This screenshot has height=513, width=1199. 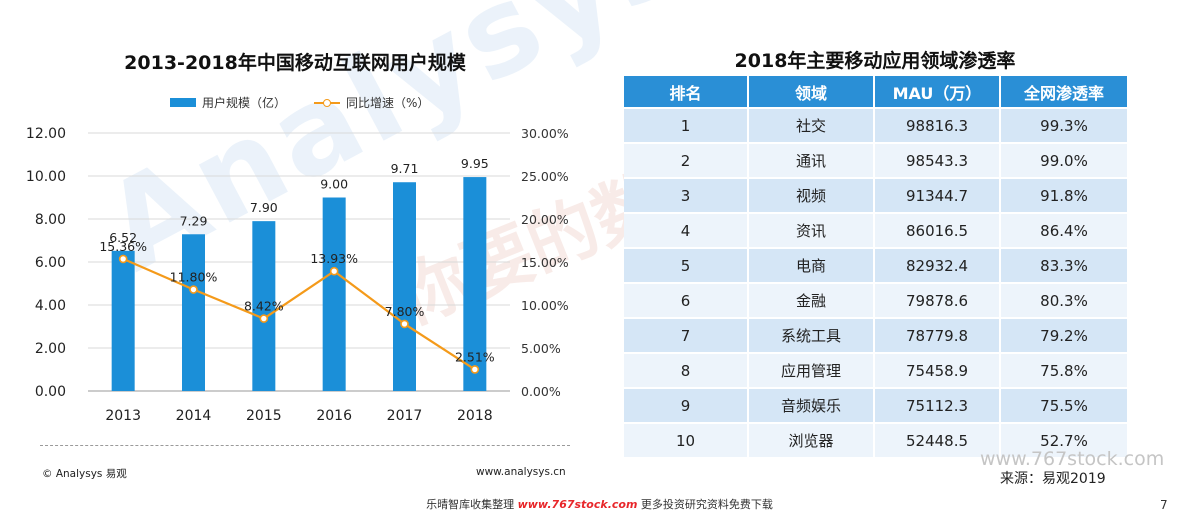 I want to click on x-tick-label: 2013, so click(x=123, y=416).